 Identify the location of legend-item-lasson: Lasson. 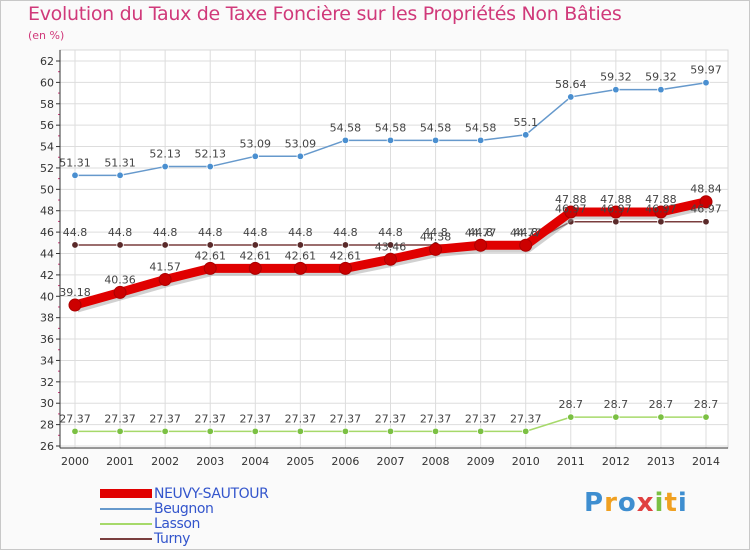
(184, 523).